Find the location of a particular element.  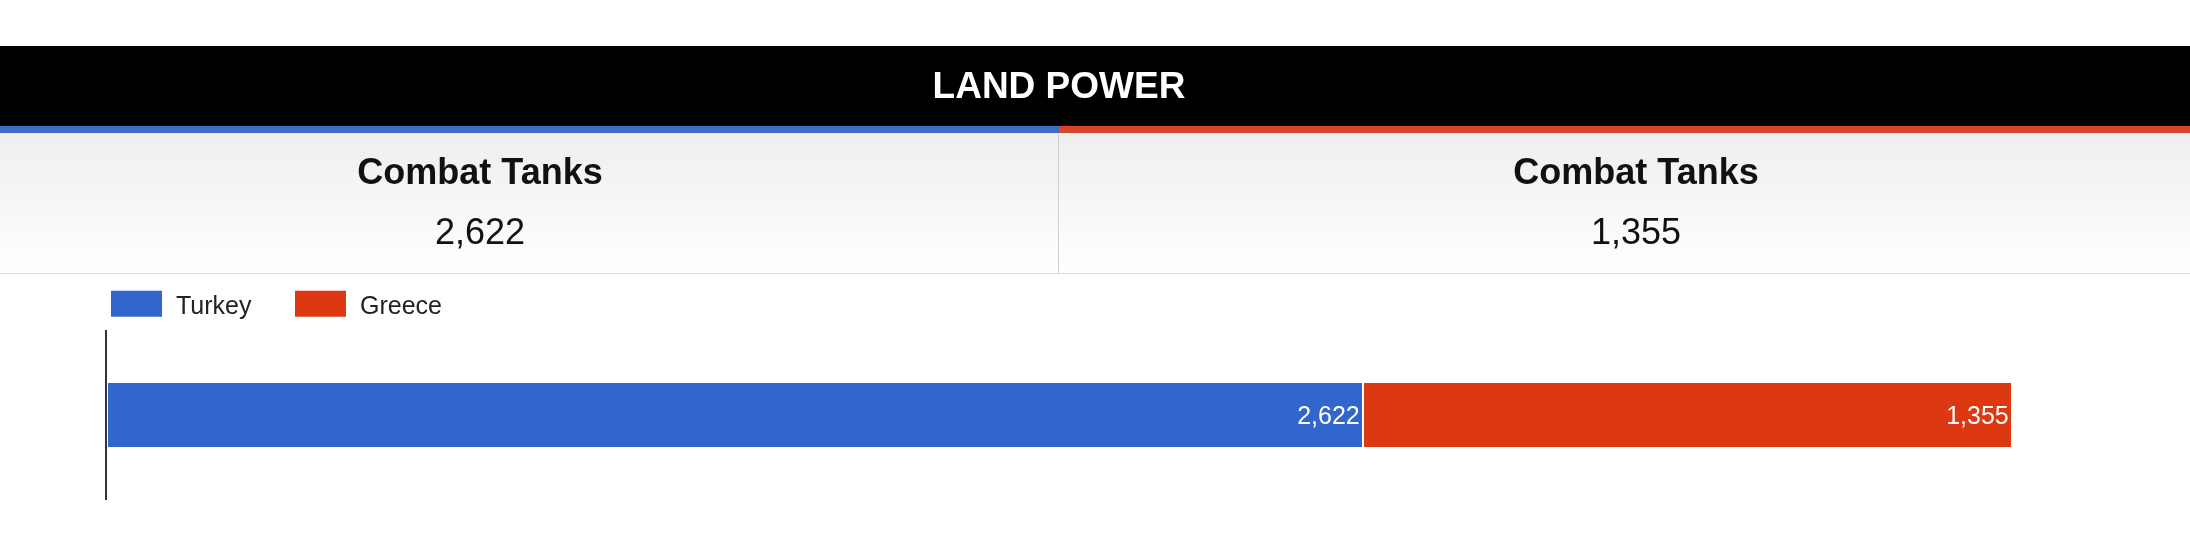

text: Turkey is located at coordinates (214, 304).